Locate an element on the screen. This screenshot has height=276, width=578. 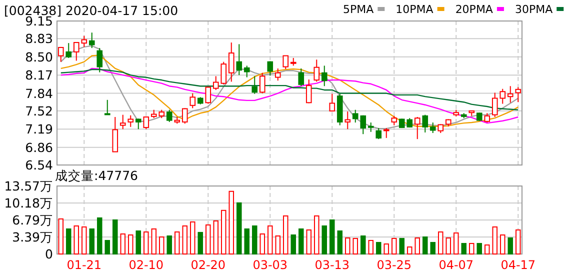
y-tick-label: 8.83 is located at coordinates (39, 38).